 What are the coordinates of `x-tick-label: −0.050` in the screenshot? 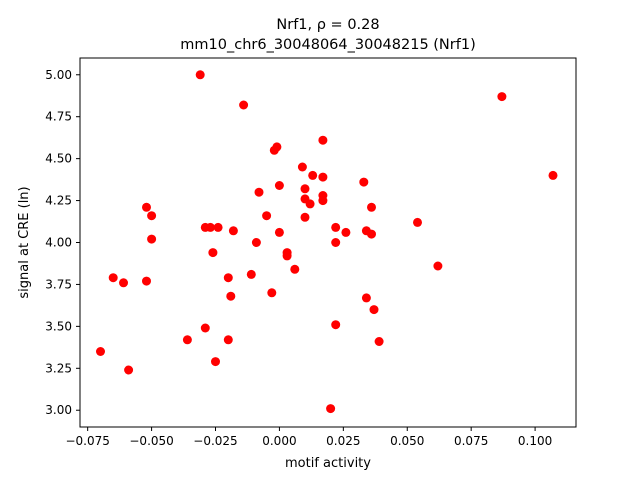 It's located at (151, 441).